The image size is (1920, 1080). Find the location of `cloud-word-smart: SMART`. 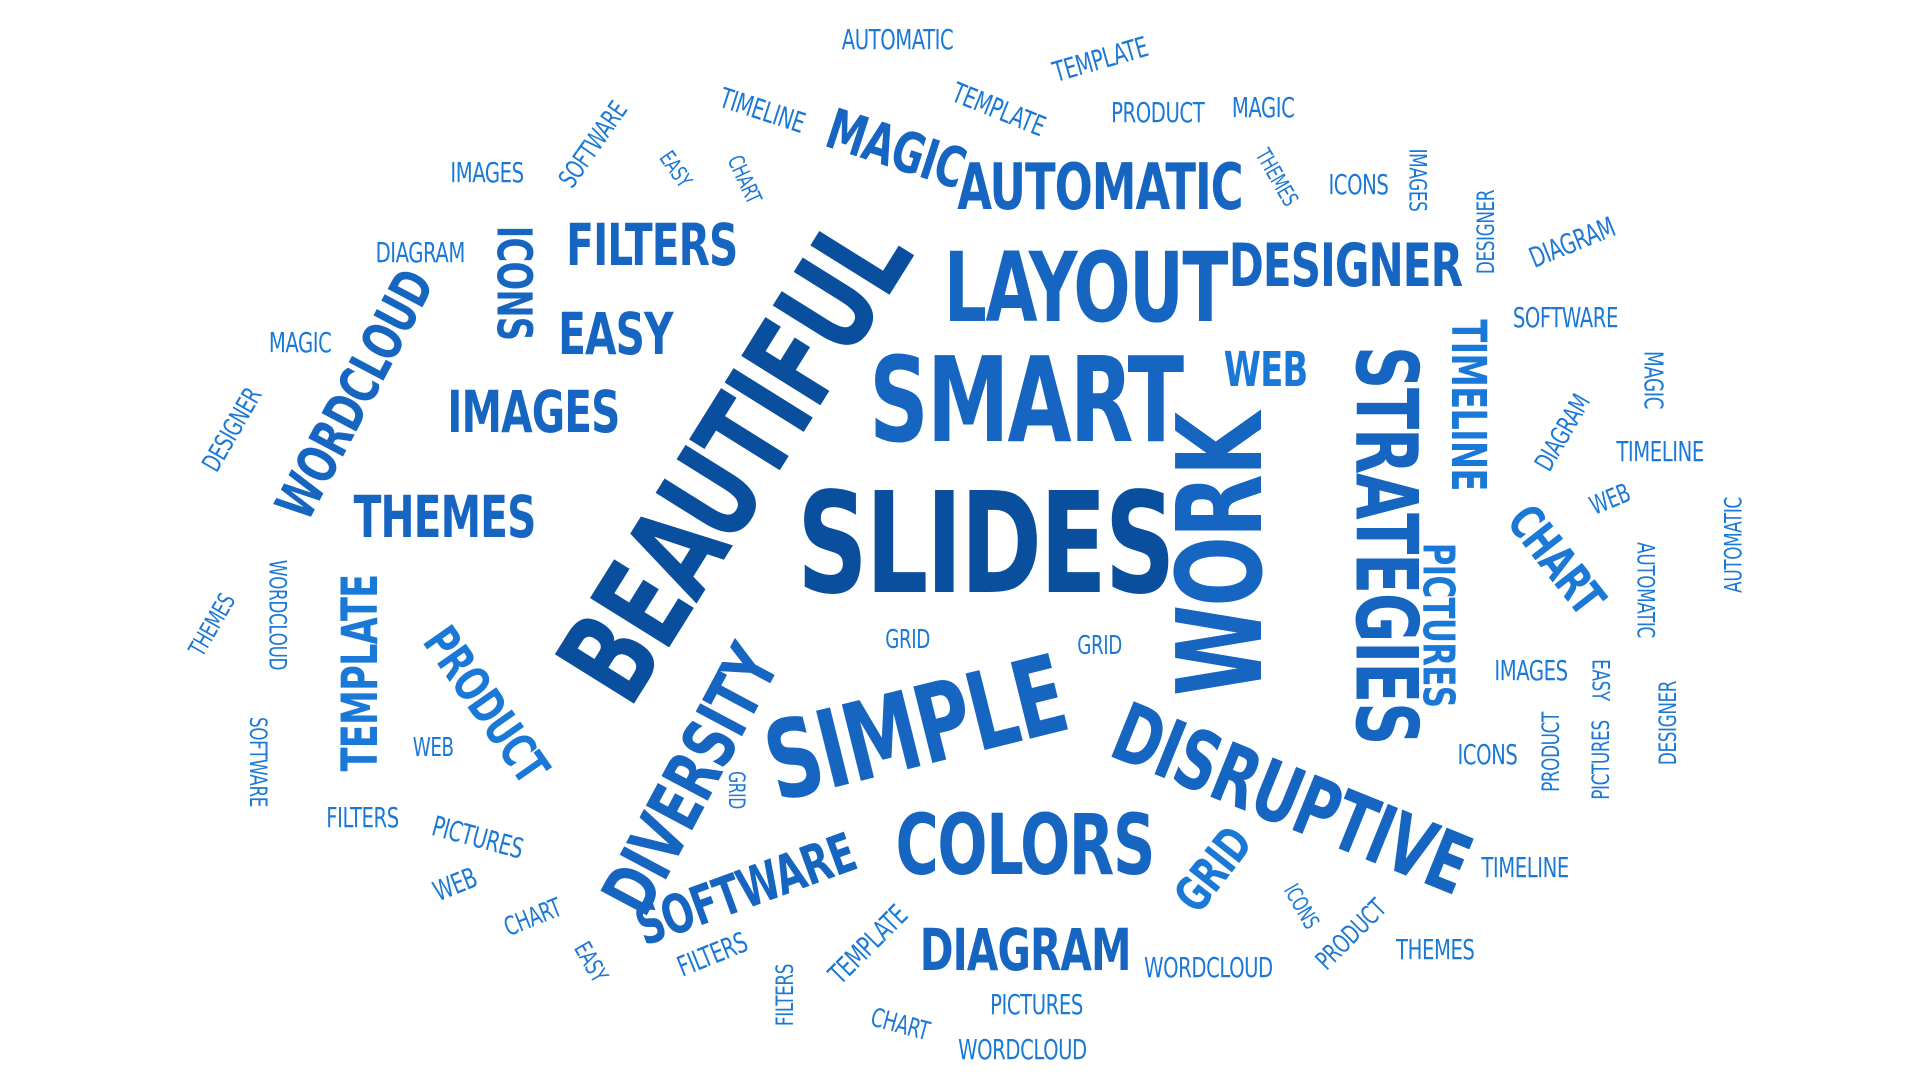

cloud-word-smart: SMART is located at coordinates (1026, 400).